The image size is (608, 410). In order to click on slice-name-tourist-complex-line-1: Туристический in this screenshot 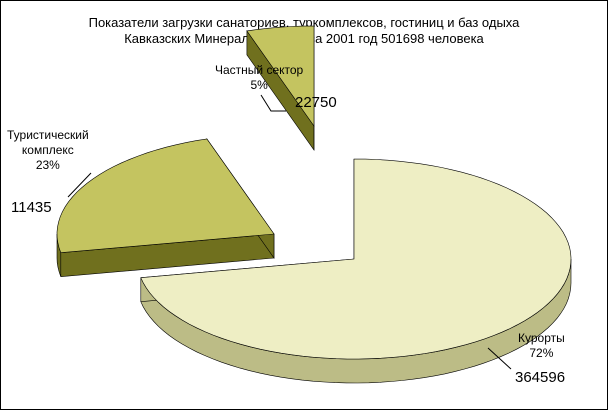, I will do `click(48, 135)`.